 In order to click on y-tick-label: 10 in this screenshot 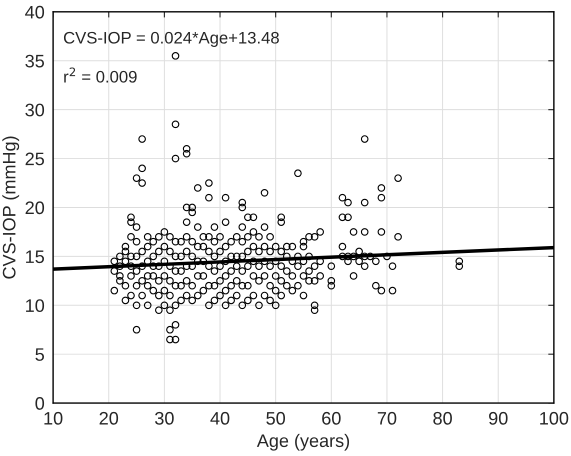, I will do `click(35, 305)`.